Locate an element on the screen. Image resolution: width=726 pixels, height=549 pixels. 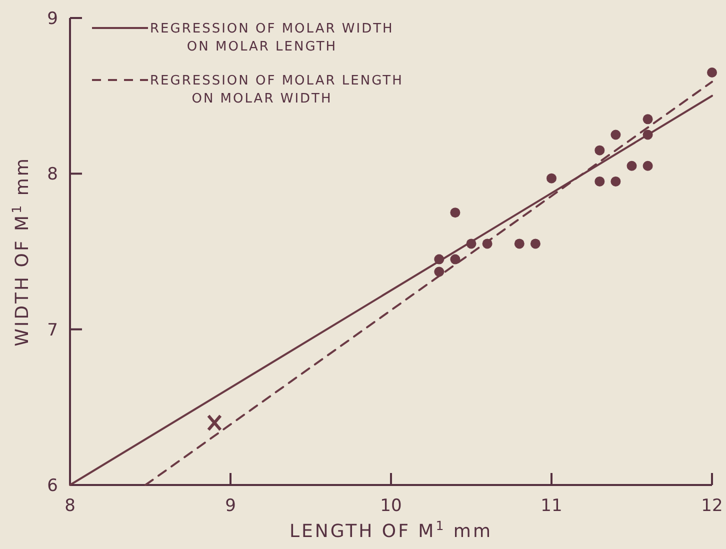
y-tick-label: 6 is located at coordinates (52, 486).